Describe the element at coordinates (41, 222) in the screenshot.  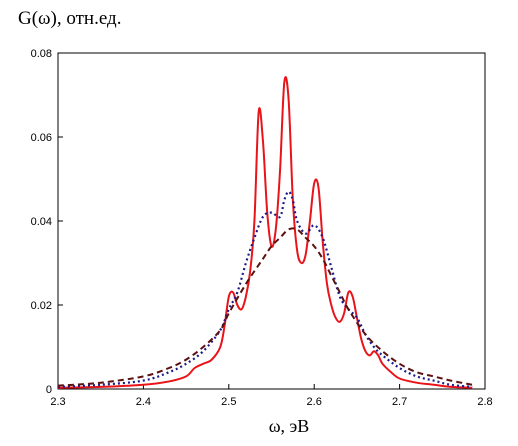
I see `y-tick-label: 0.04` at that location.